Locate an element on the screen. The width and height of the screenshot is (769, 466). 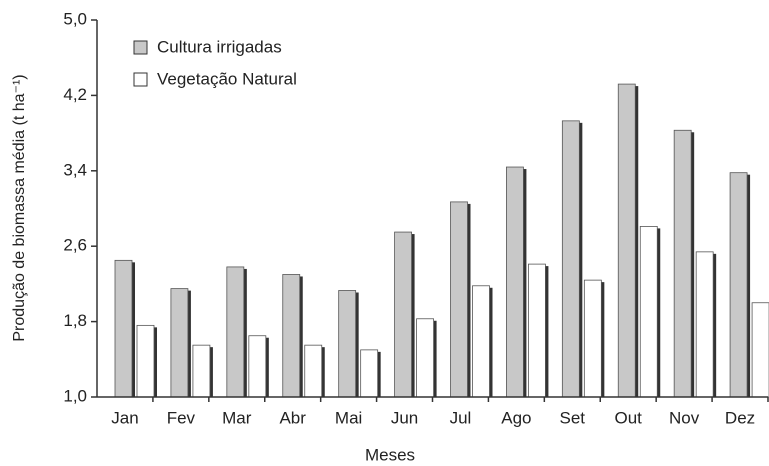
x-tick-label: Jan is located at coordinates (124, 417).